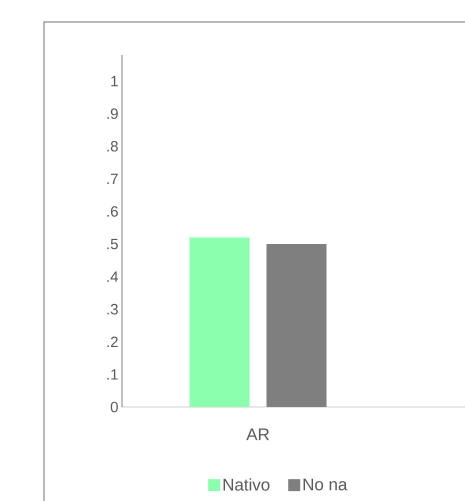 This screenshot has height=501, width=465. I want to click on y-tick-label: .5, so click(112, 244).